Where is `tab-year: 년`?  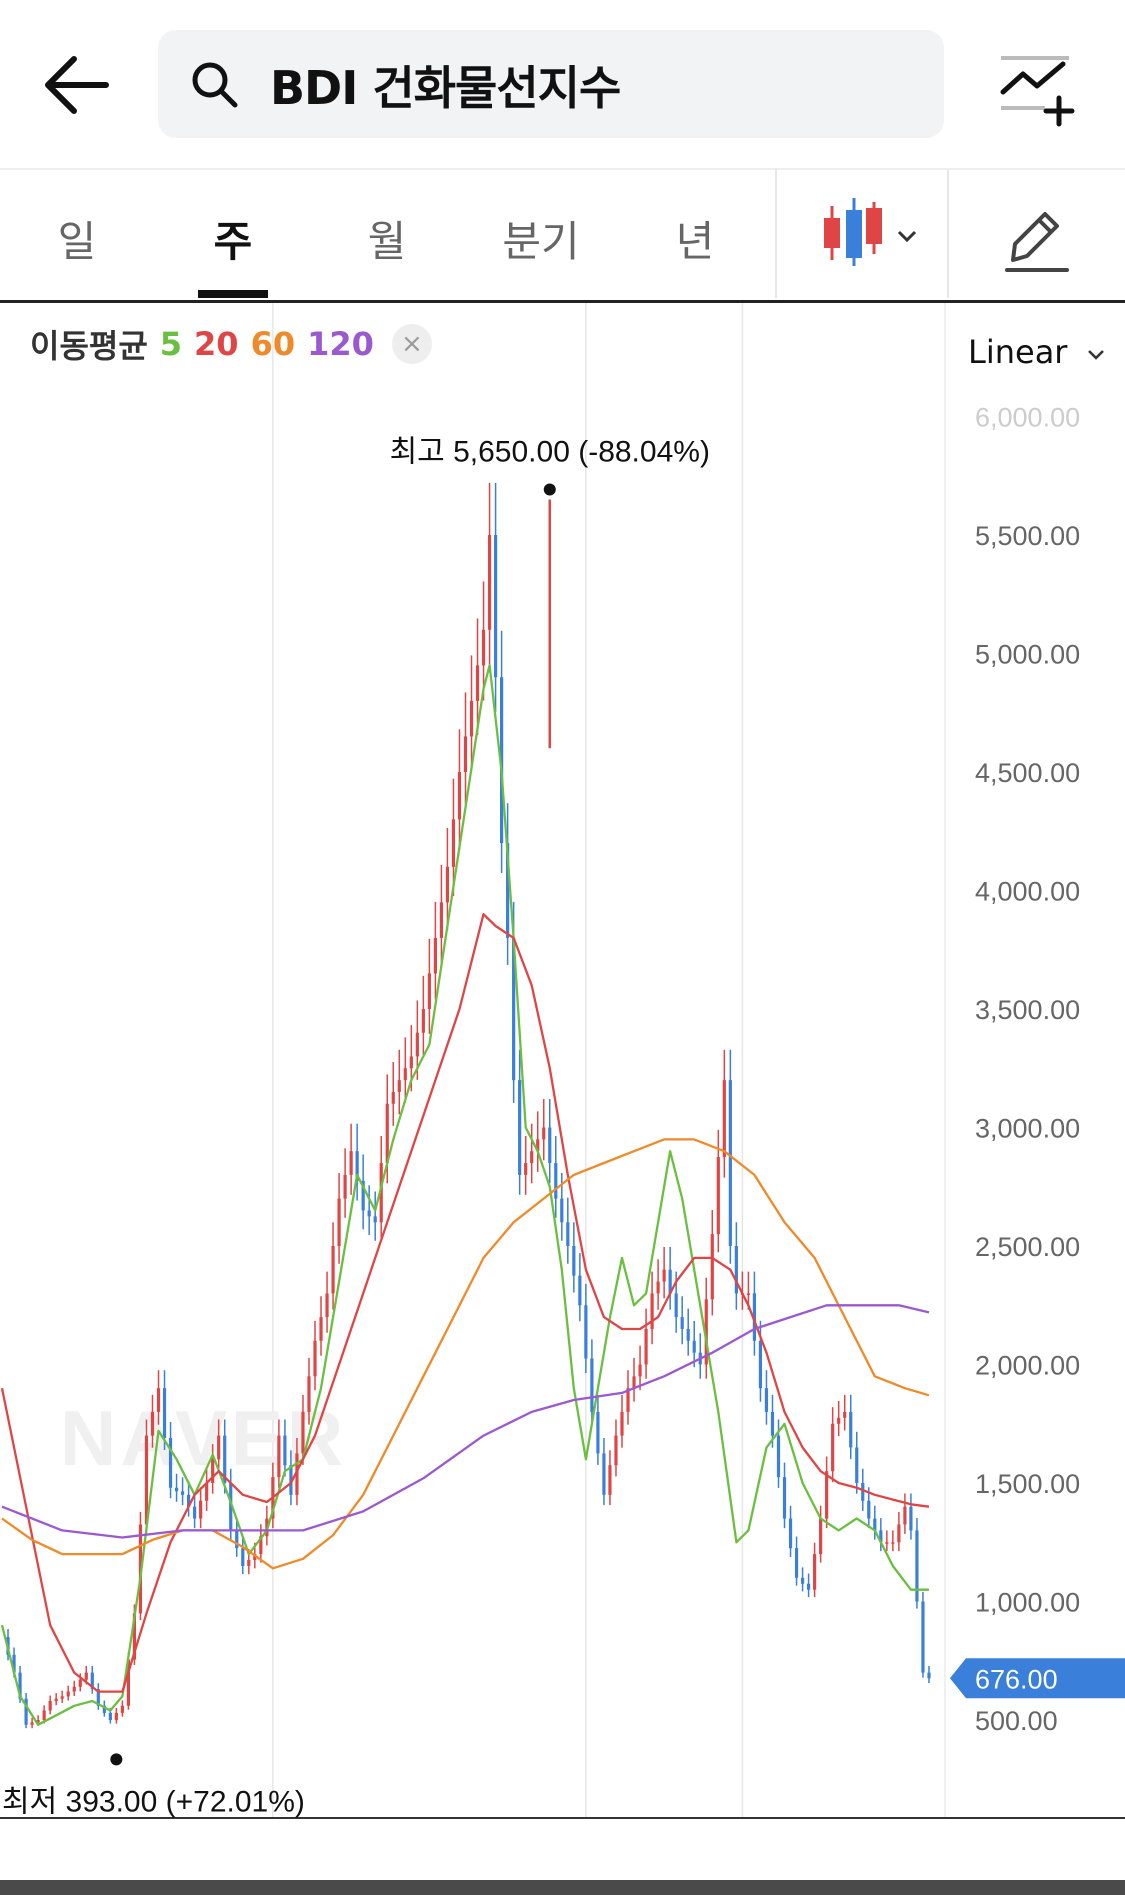
tab-year: 년 is located at coordinates (695, 241).